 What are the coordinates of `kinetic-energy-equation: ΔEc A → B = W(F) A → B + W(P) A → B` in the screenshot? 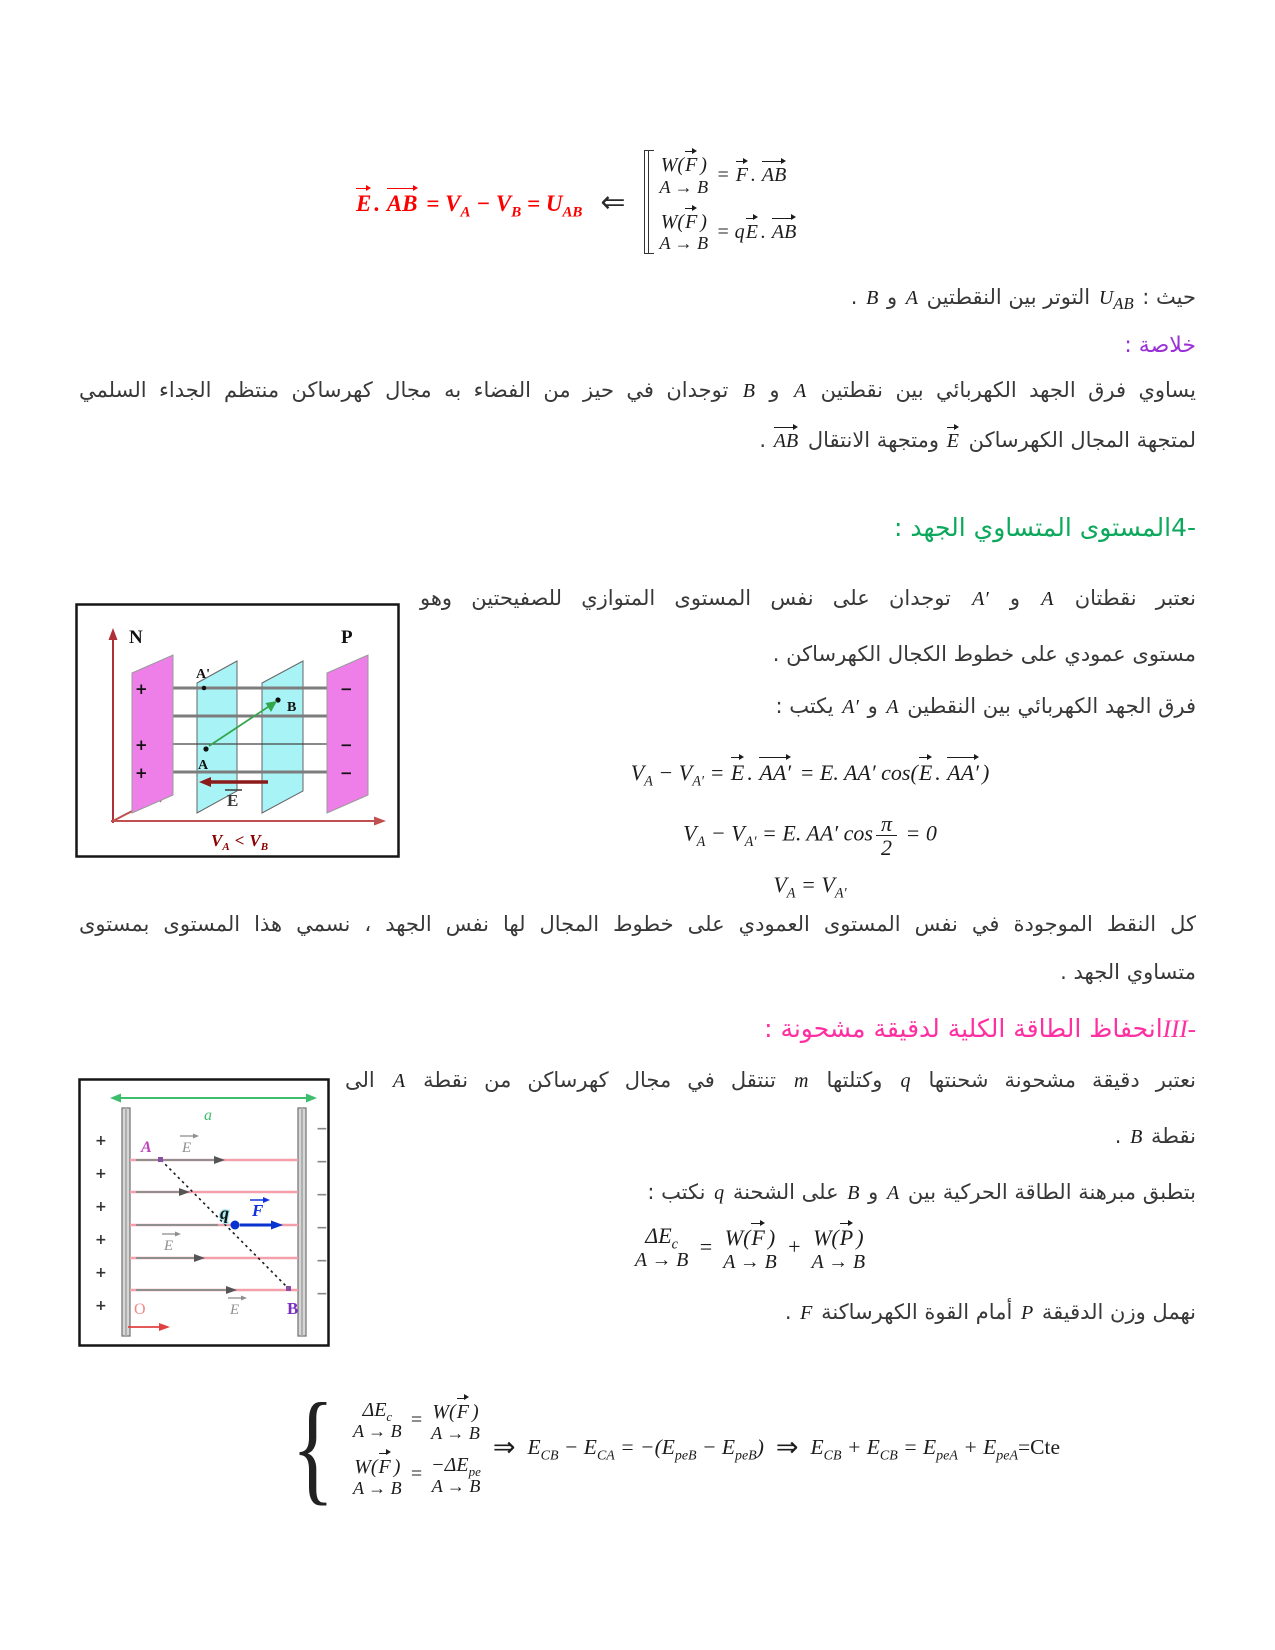 It's located at (750, 1246).